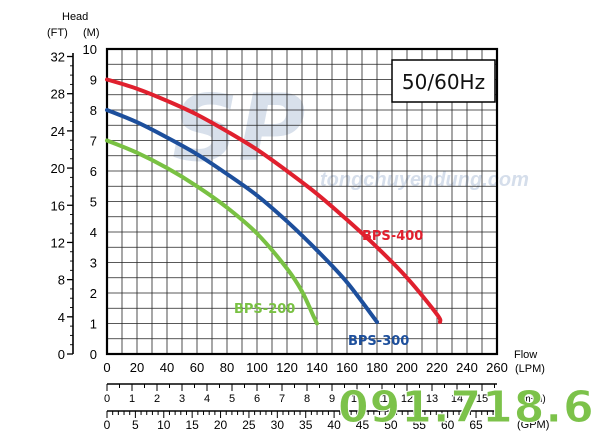  Describe the element at coordinates (257, 399) in the screenshot. I see `x-tick-label-m3h: 6` at that location.